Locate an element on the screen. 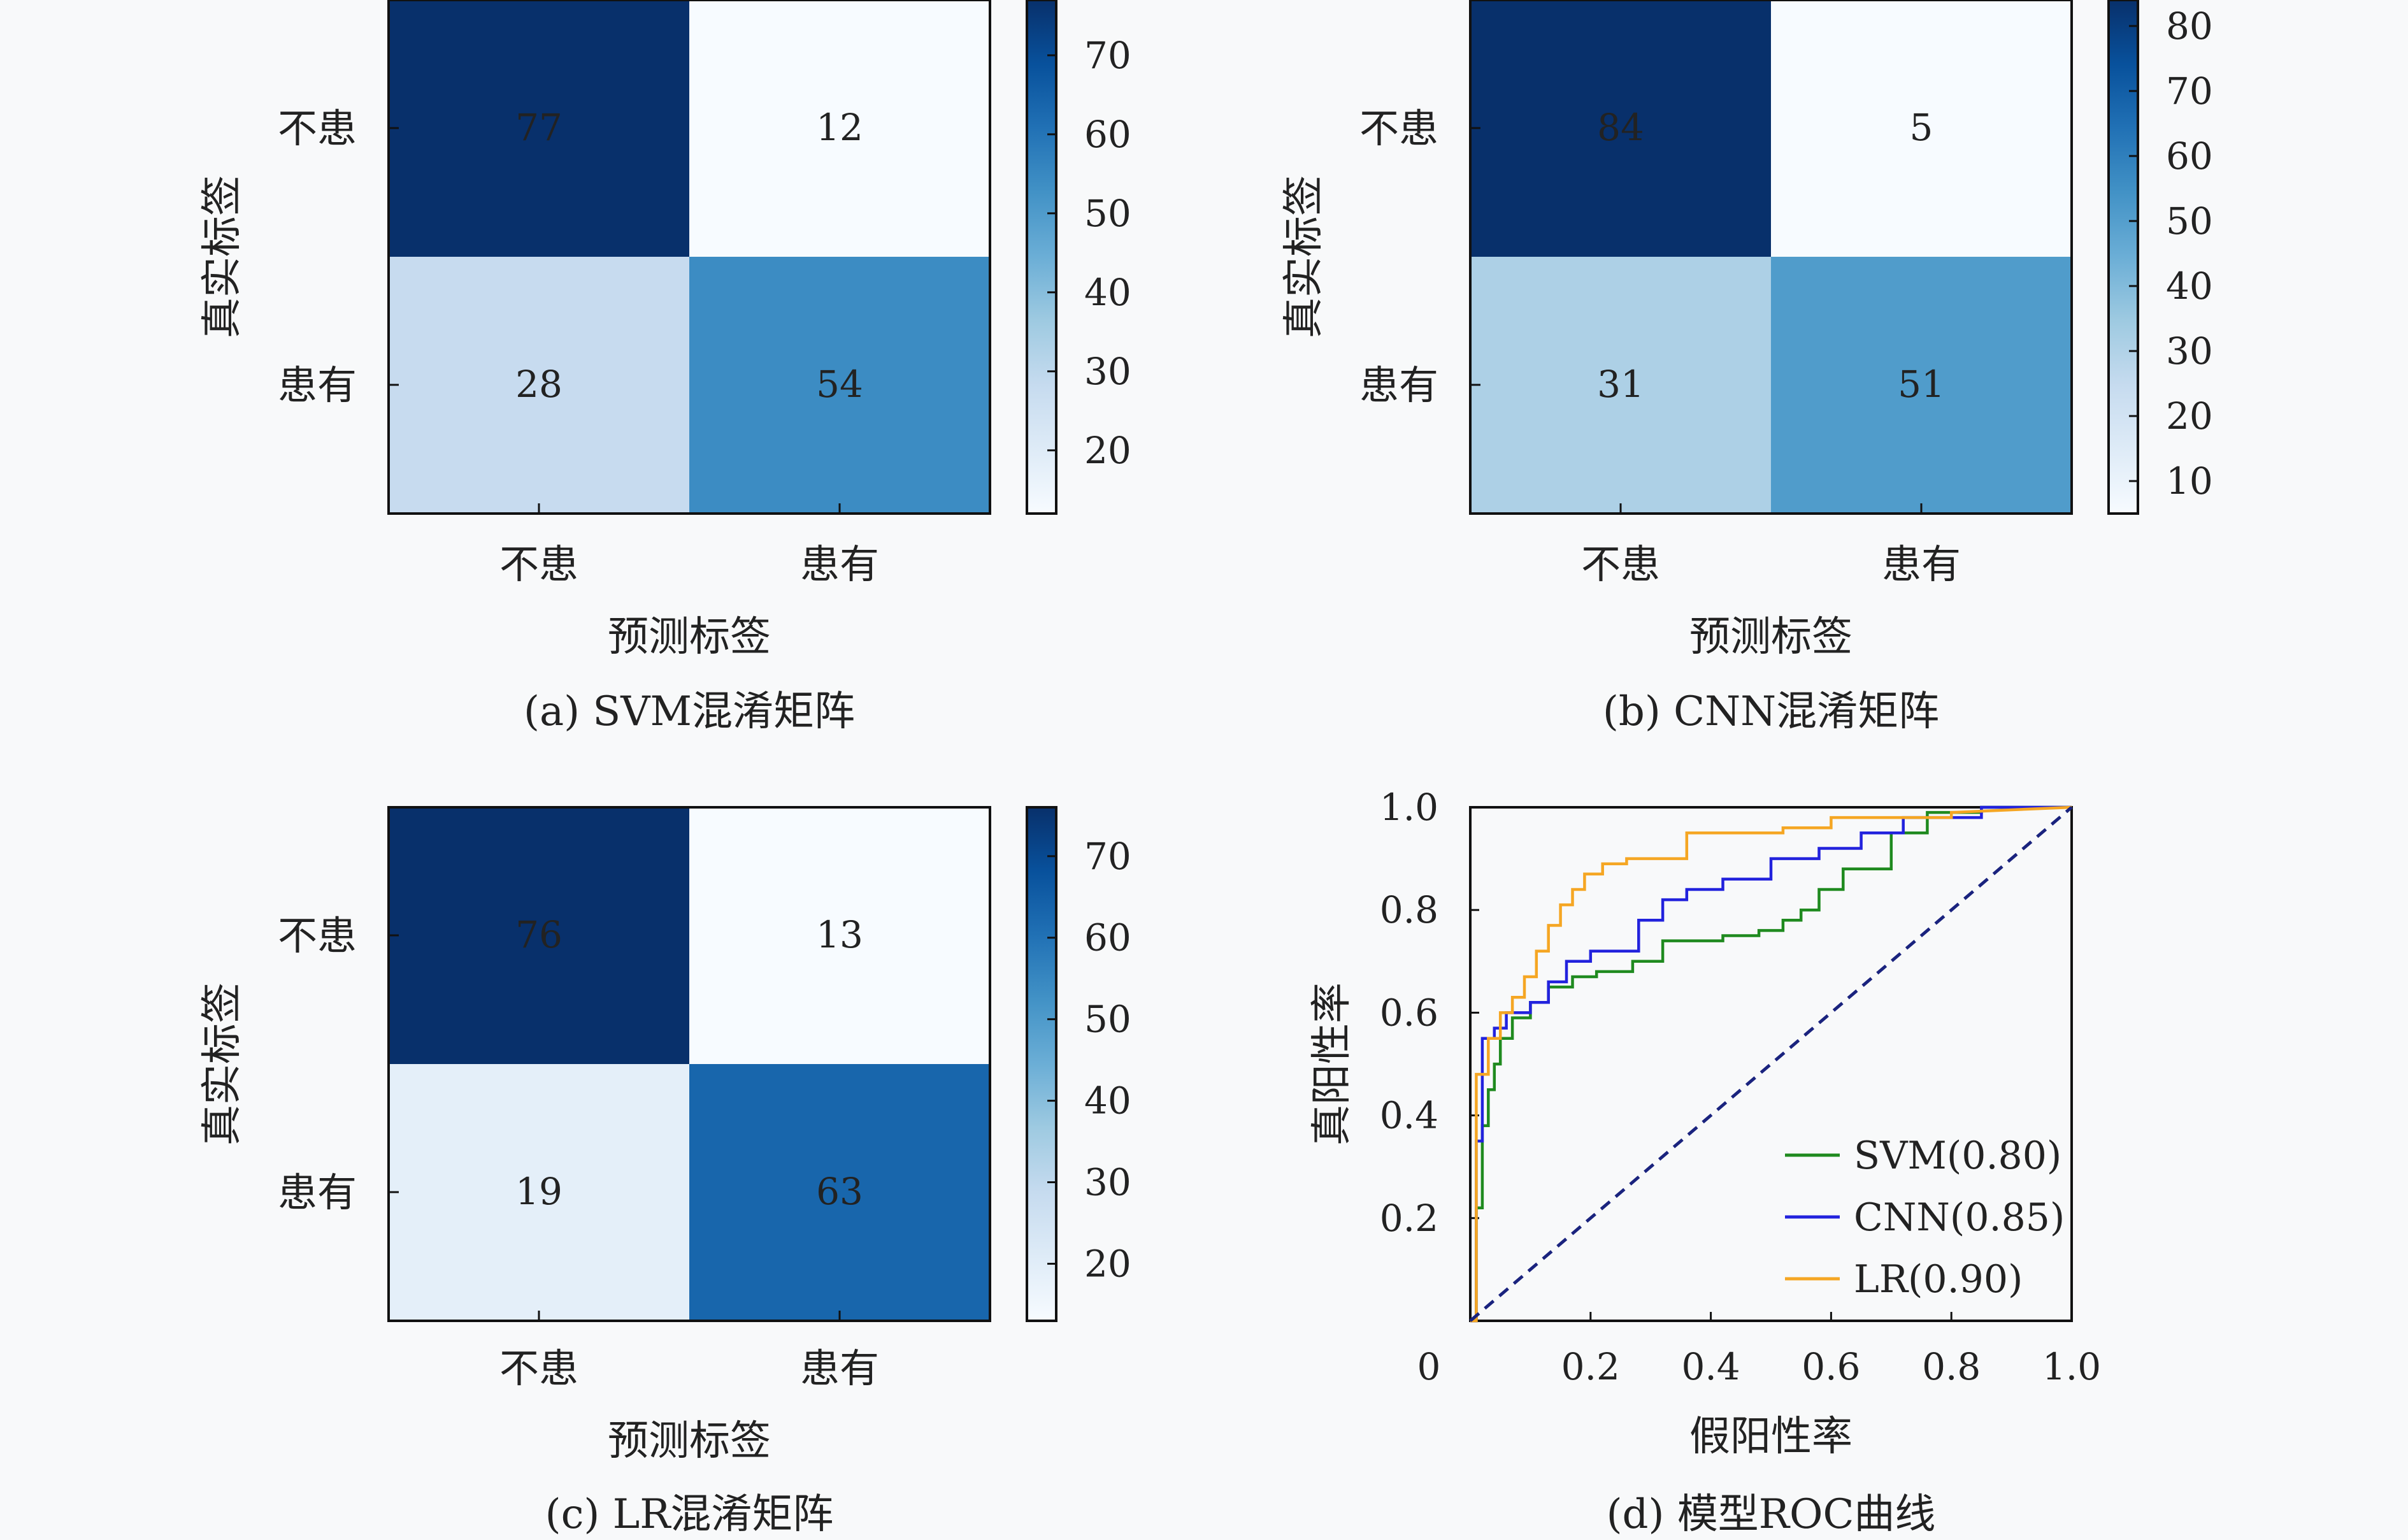 The width and height of the screenshot is (2408, 1540). cb-a-tick-label-2: 40 is located at coordinates (1107, 292).